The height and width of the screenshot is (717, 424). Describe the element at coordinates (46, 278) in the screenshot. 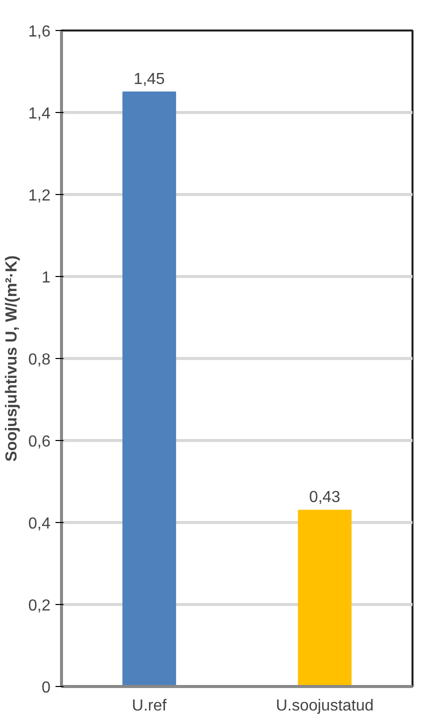

I see `y-tick-label: 1` at that location.